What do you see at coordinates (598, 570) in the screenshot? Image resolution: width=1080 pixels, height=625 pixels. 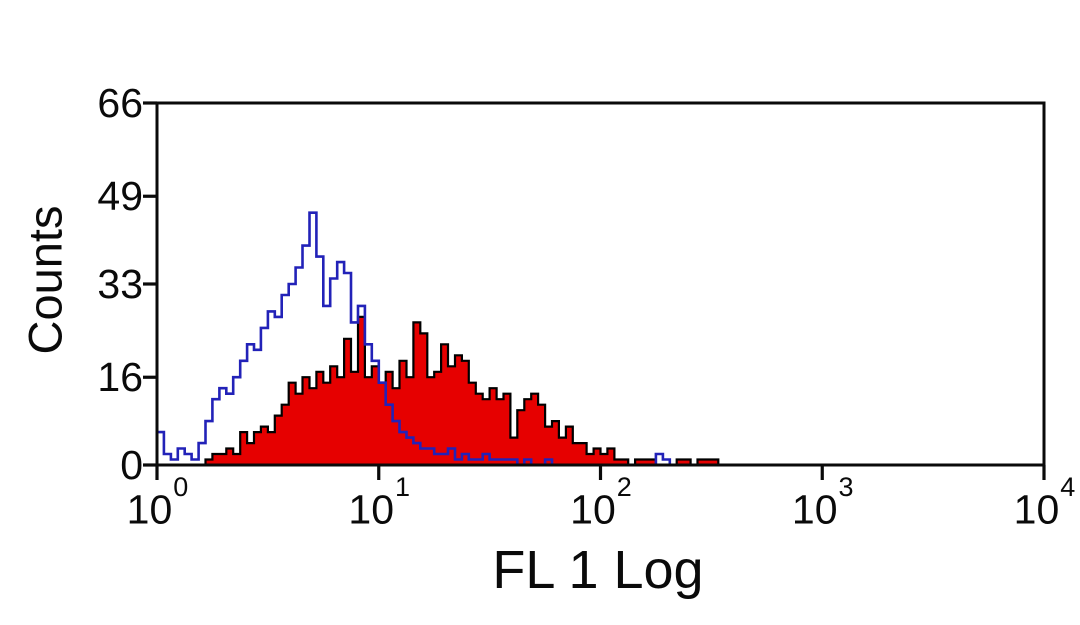 I see `x-axis-label: FL 1 Log` at bounding box center [598, 570].